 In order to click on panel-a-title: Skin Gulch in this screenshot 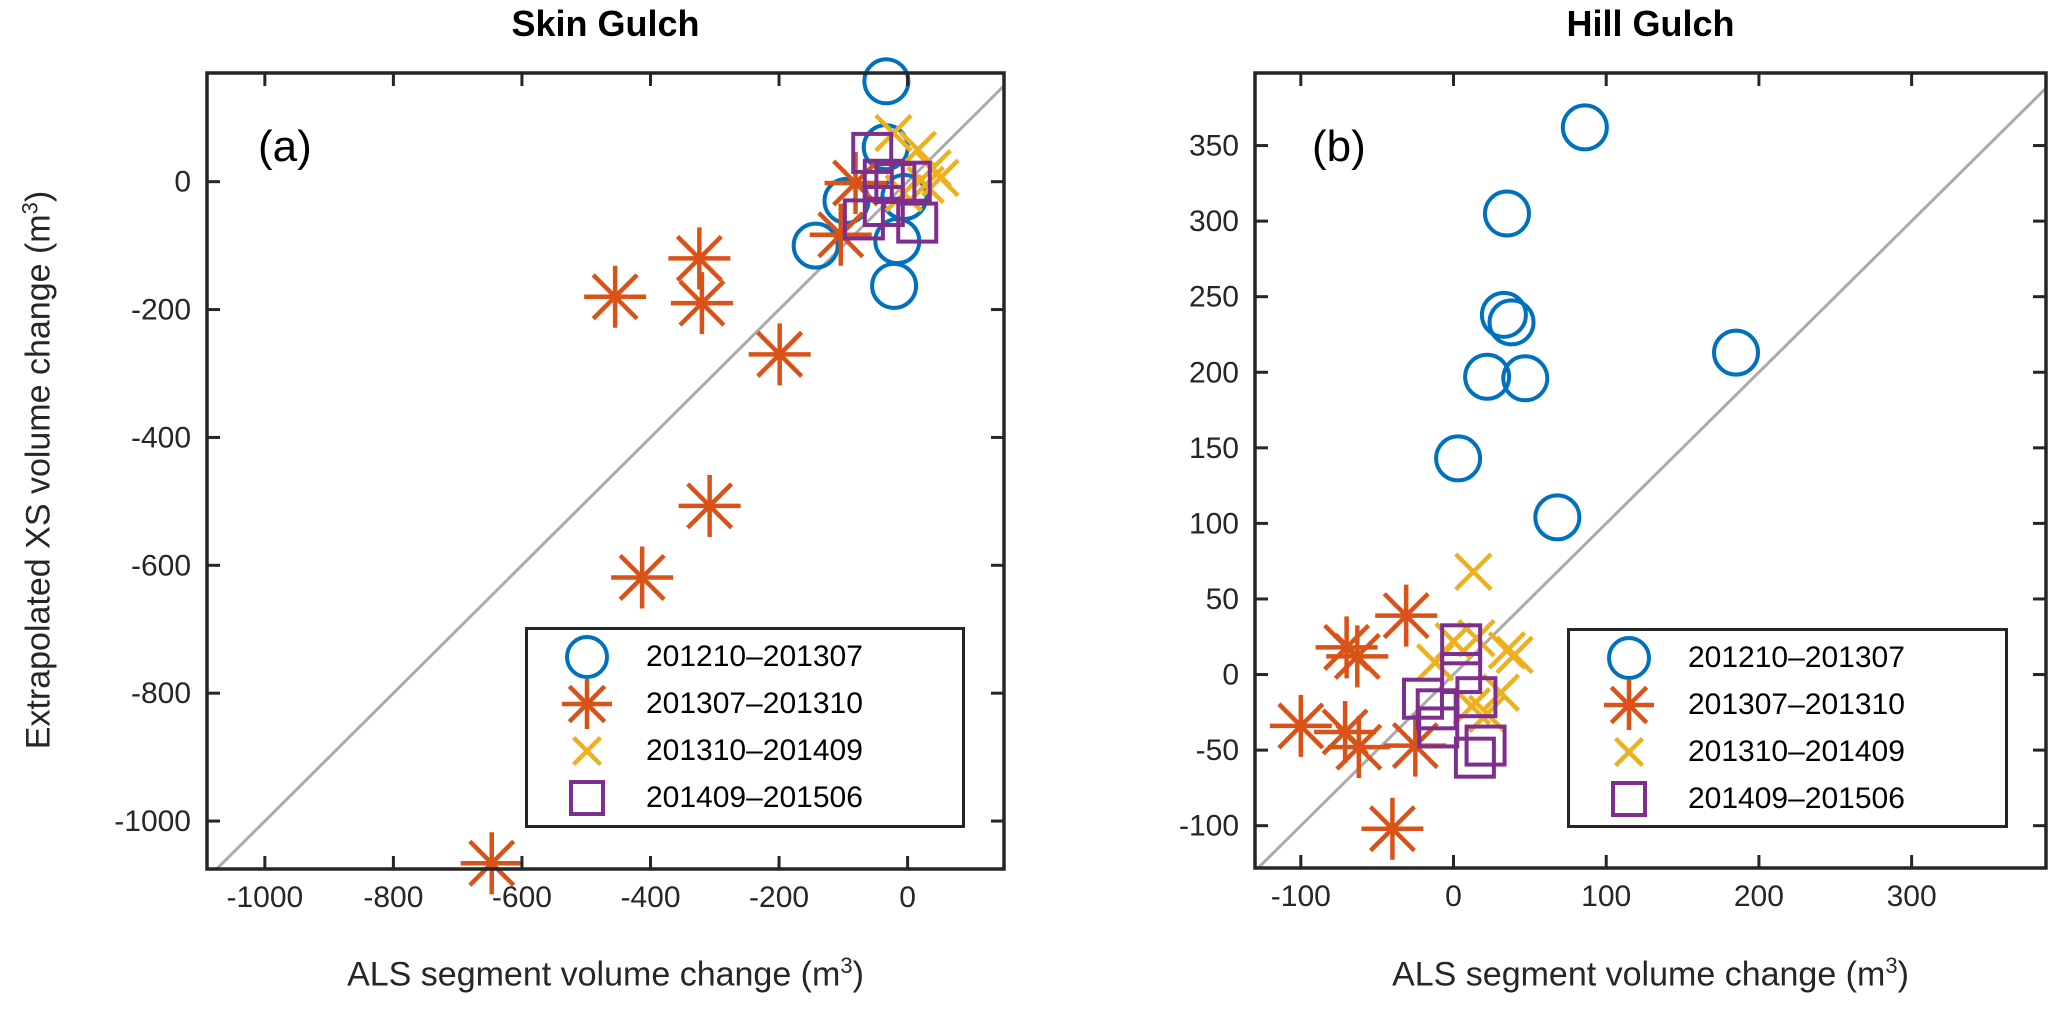, I will do `click(605, 23)`.